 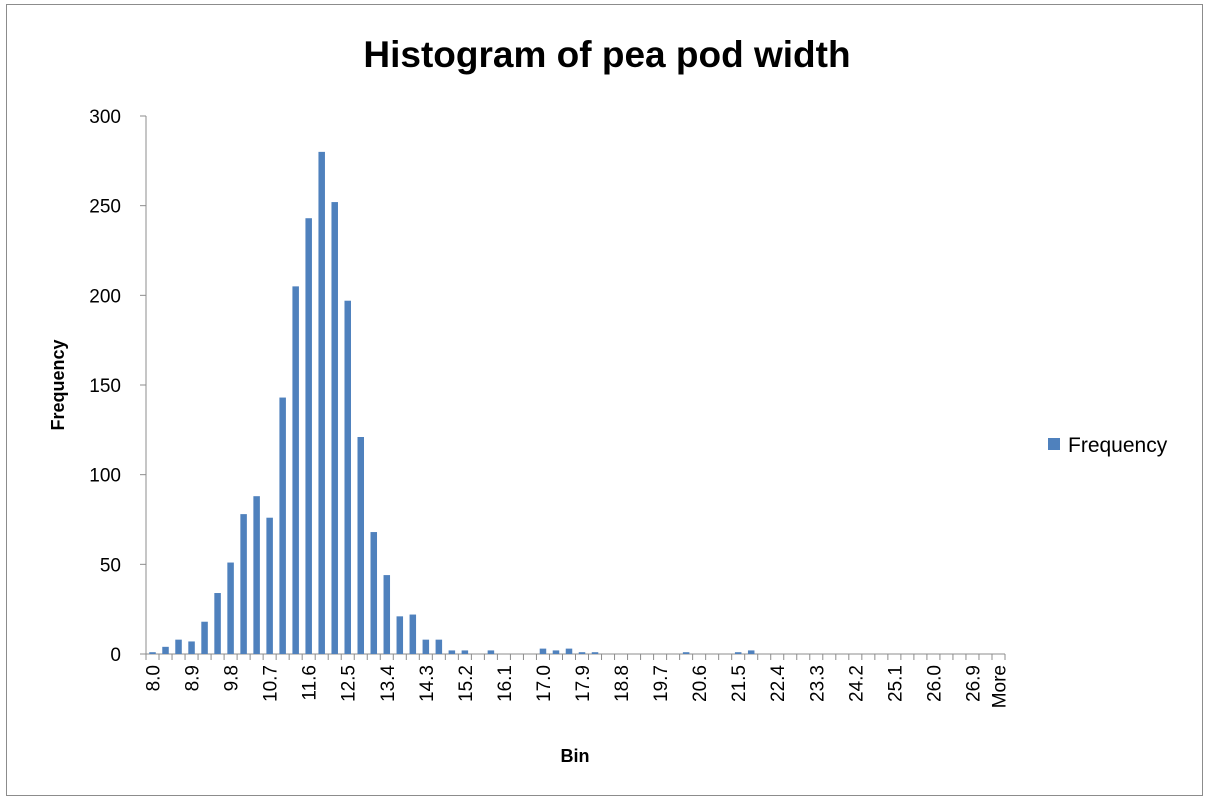 I want to click on x-tick-label: 25.1, so click(x=895, y=683).